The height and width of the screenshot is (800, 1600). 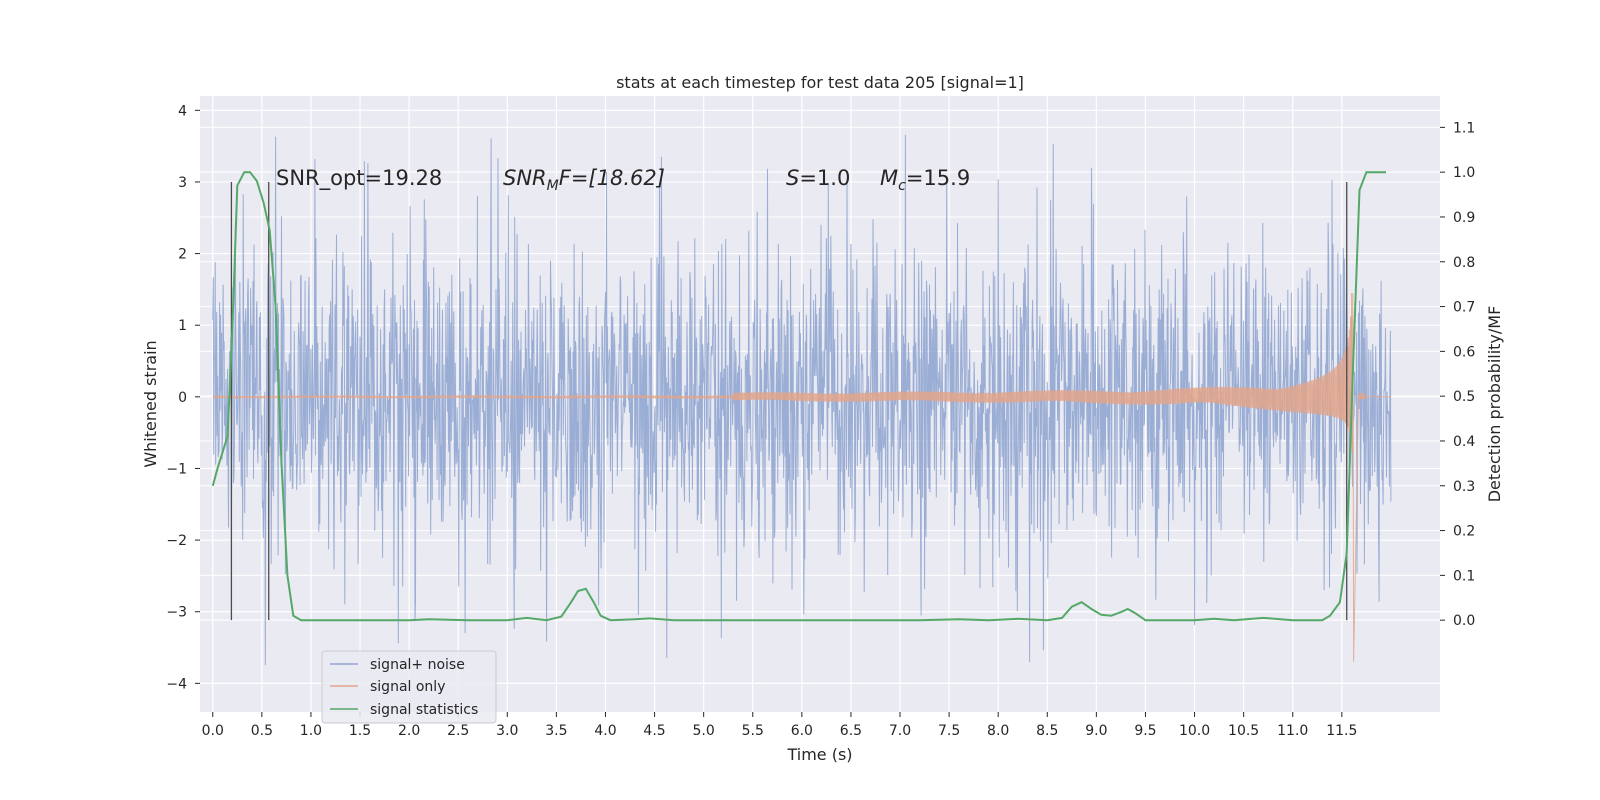 I want to click on legend-box, so click(x=409, y=687).